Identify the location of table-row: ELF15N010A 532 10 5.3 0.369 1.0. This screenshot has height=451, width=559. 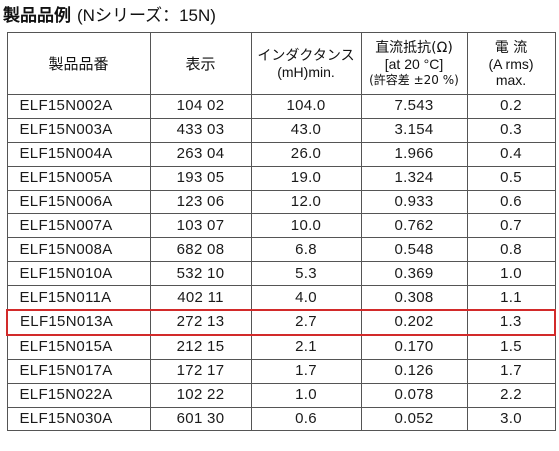
(281, 274).